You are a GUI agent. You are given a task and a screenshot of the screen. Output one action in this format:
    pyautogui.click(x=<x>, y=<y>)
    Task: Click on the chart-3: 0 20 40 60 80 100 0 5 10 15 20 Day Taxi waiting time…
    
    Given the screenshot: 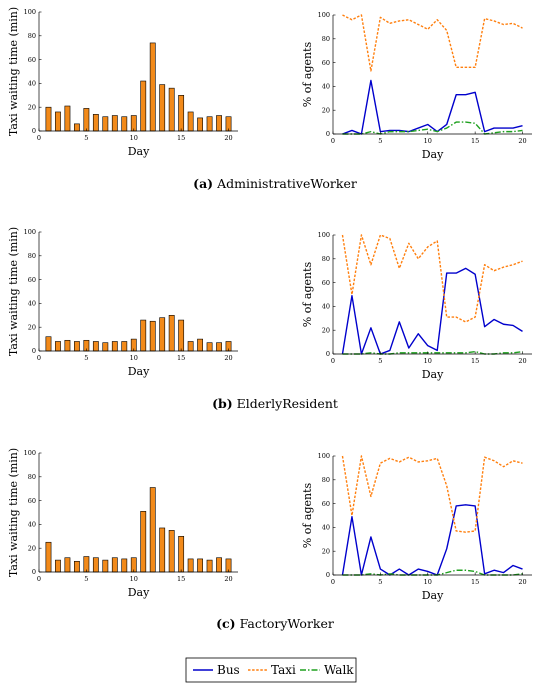 What is the action you would take?
    pyautogui.click(x=122, y=302)
    